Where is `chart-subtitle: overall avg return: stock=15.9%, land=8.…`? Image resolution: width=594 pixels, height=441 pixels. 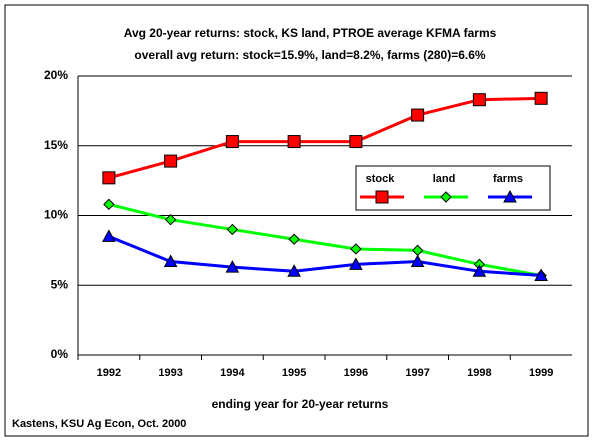
chart-subtitle: overall avg return: stock=15.9%, land=8.… is located at coordinates (310, 55).